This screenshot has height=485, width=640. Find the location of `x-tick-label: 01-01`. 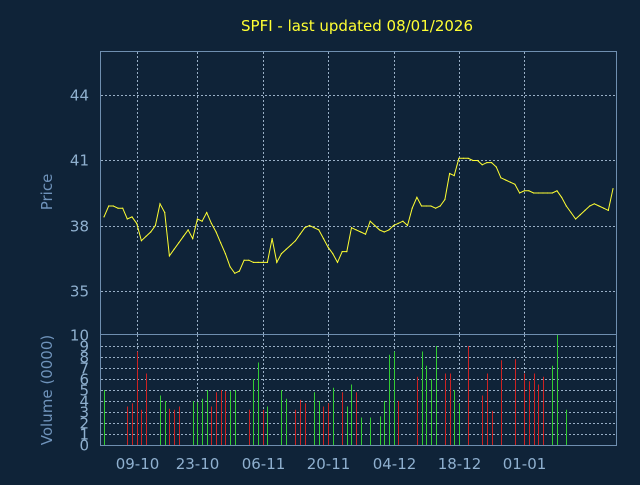

x-tick-label: 01-01 is located at coordinates (525, 464).